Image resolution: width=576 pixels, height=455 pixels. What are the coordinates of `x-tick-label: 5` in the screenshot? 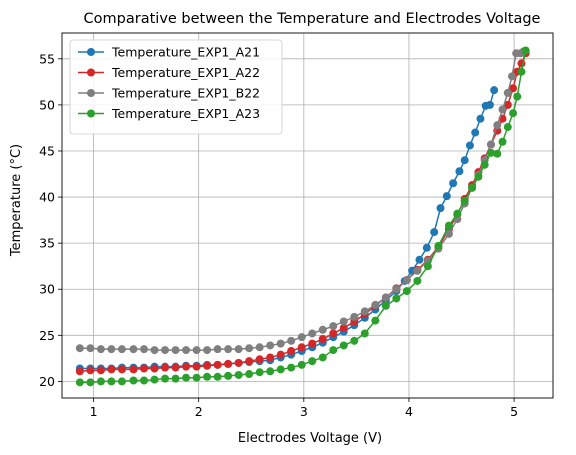 It's located at (514, 411).